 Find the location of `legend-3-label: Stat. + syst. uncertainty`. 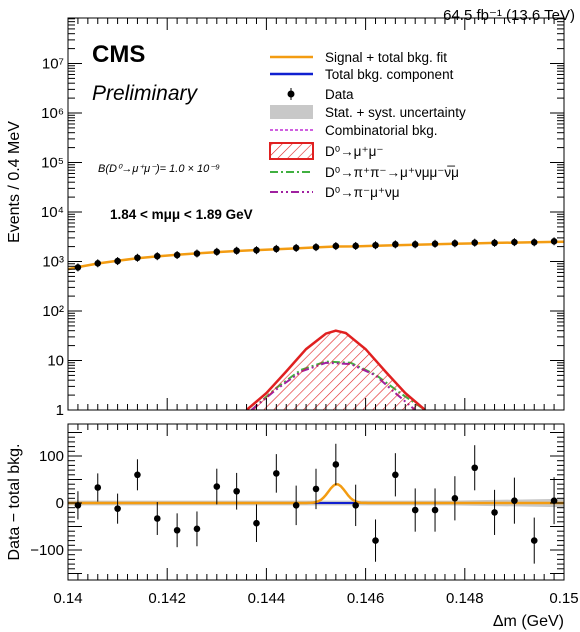

legend-3-label: Stat. + syst. uncertainty is located at coordinates (395, 112).